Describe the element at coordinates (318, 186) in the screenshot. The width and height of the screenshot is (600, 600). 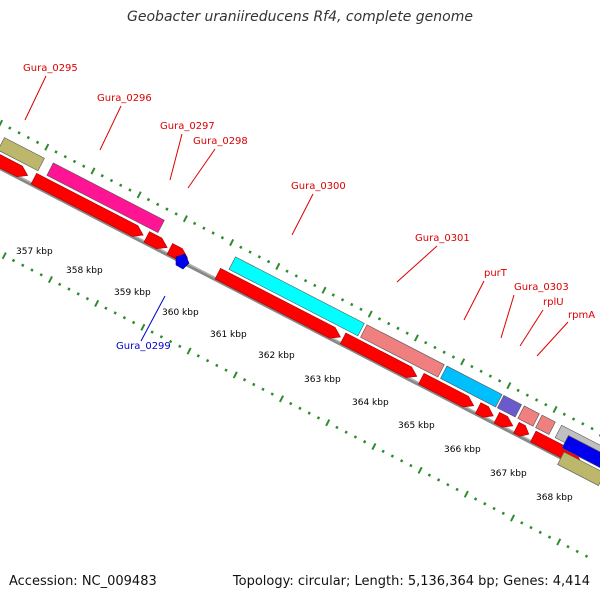
I see `gene-label: Gura_0300` at that location.